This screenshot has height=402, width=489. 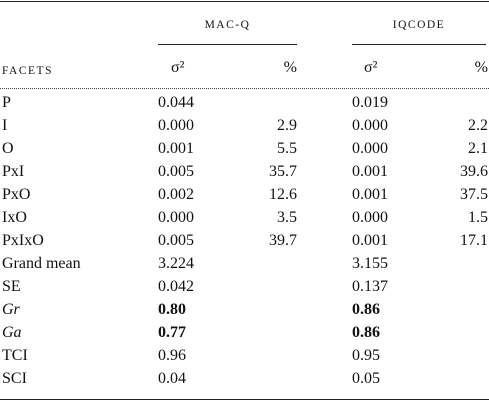 I want to click on variance: 3.155, so click(x=370, y=263).